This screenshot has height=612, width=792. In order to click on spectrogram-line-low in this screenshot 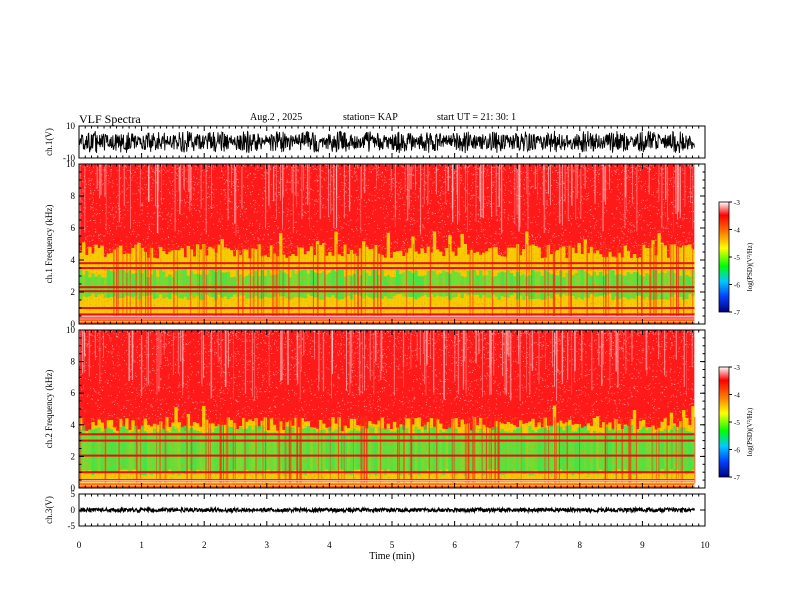, I will do `click(387, 484)`.